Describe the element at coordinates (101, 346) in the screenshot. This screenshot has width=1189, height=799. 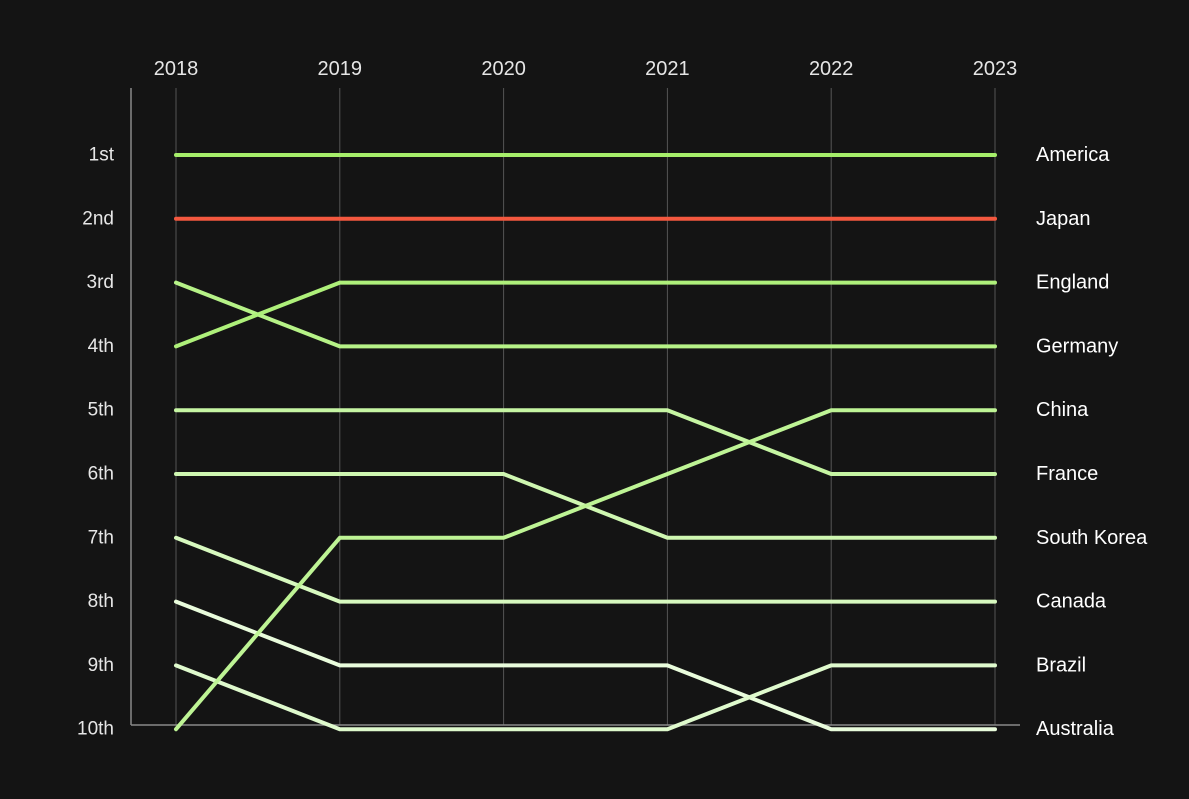
I see `y-tick-label: 4th` at that location.